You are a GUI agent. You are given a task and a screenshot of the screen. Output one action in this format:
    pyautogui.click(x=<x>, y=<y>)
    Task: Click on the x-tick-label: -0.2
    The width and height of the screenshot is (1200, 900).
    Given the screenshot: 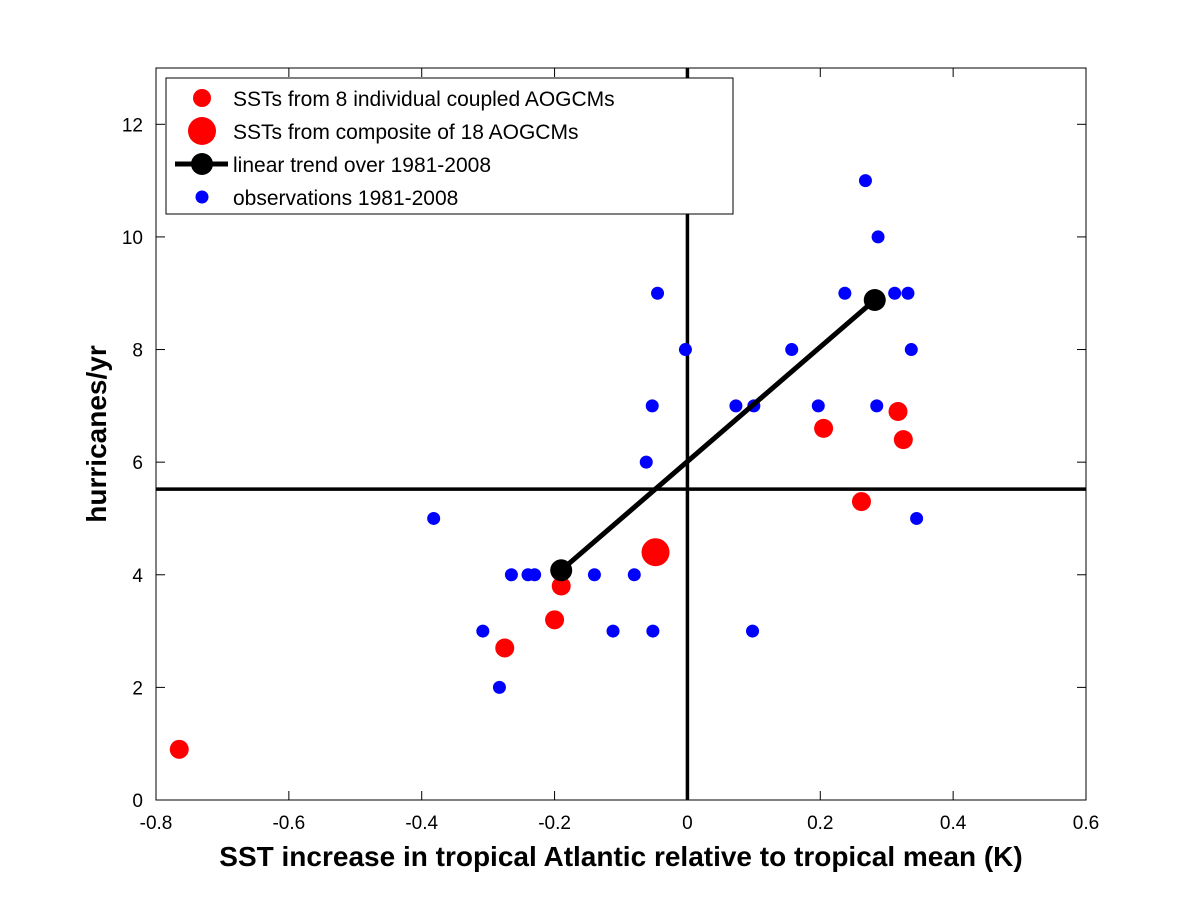 What is the action you would take?
    pyautogui.click(x=554, y=823)
    